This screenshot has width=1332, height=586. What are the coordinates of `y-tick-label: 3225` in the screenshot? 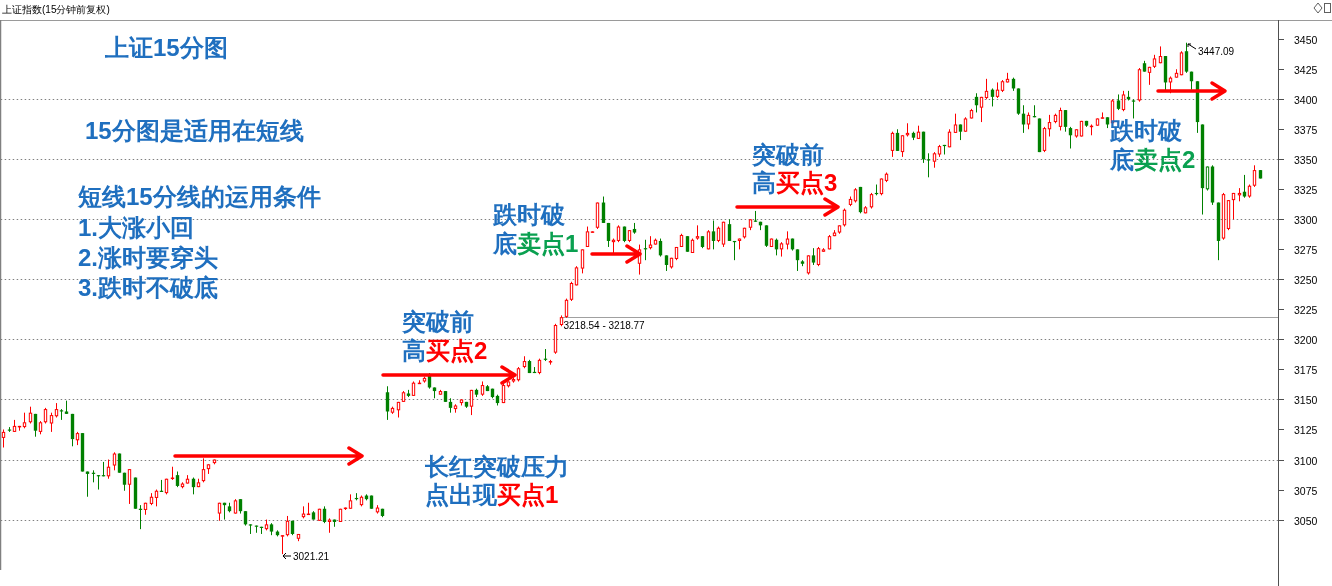 It's located at (1306, 309).